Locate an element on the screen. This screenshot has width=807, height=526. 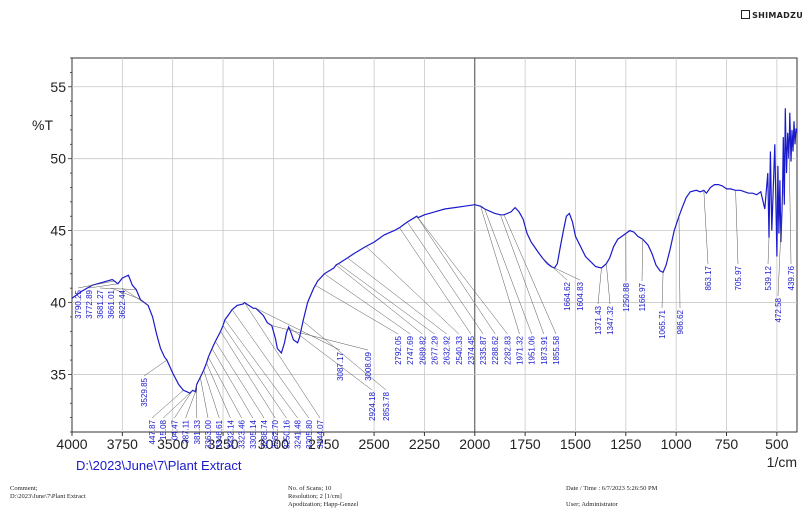
peak-label: 3288.74 is located at coordinates (264, 433).